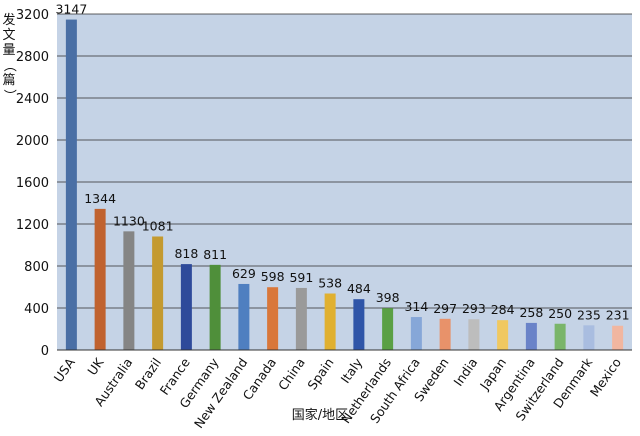 The height and width of the screenshot is (436, 640). What do you see at coordinates (320, 373) in the screenshot?
I see `x-tick-label: Spain` at bounding box center [320, 373].